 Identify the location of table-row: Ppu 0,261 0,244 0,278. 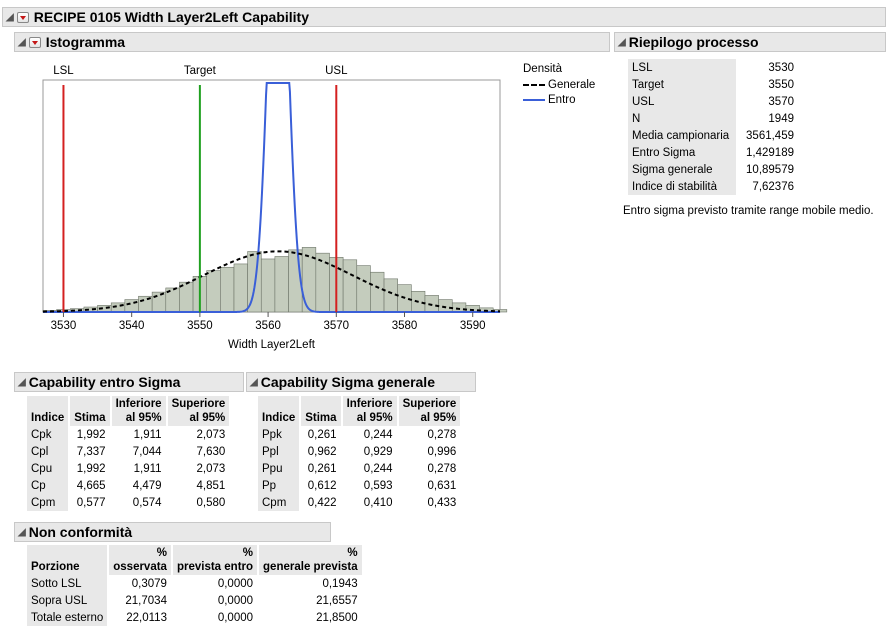
(360, 468).